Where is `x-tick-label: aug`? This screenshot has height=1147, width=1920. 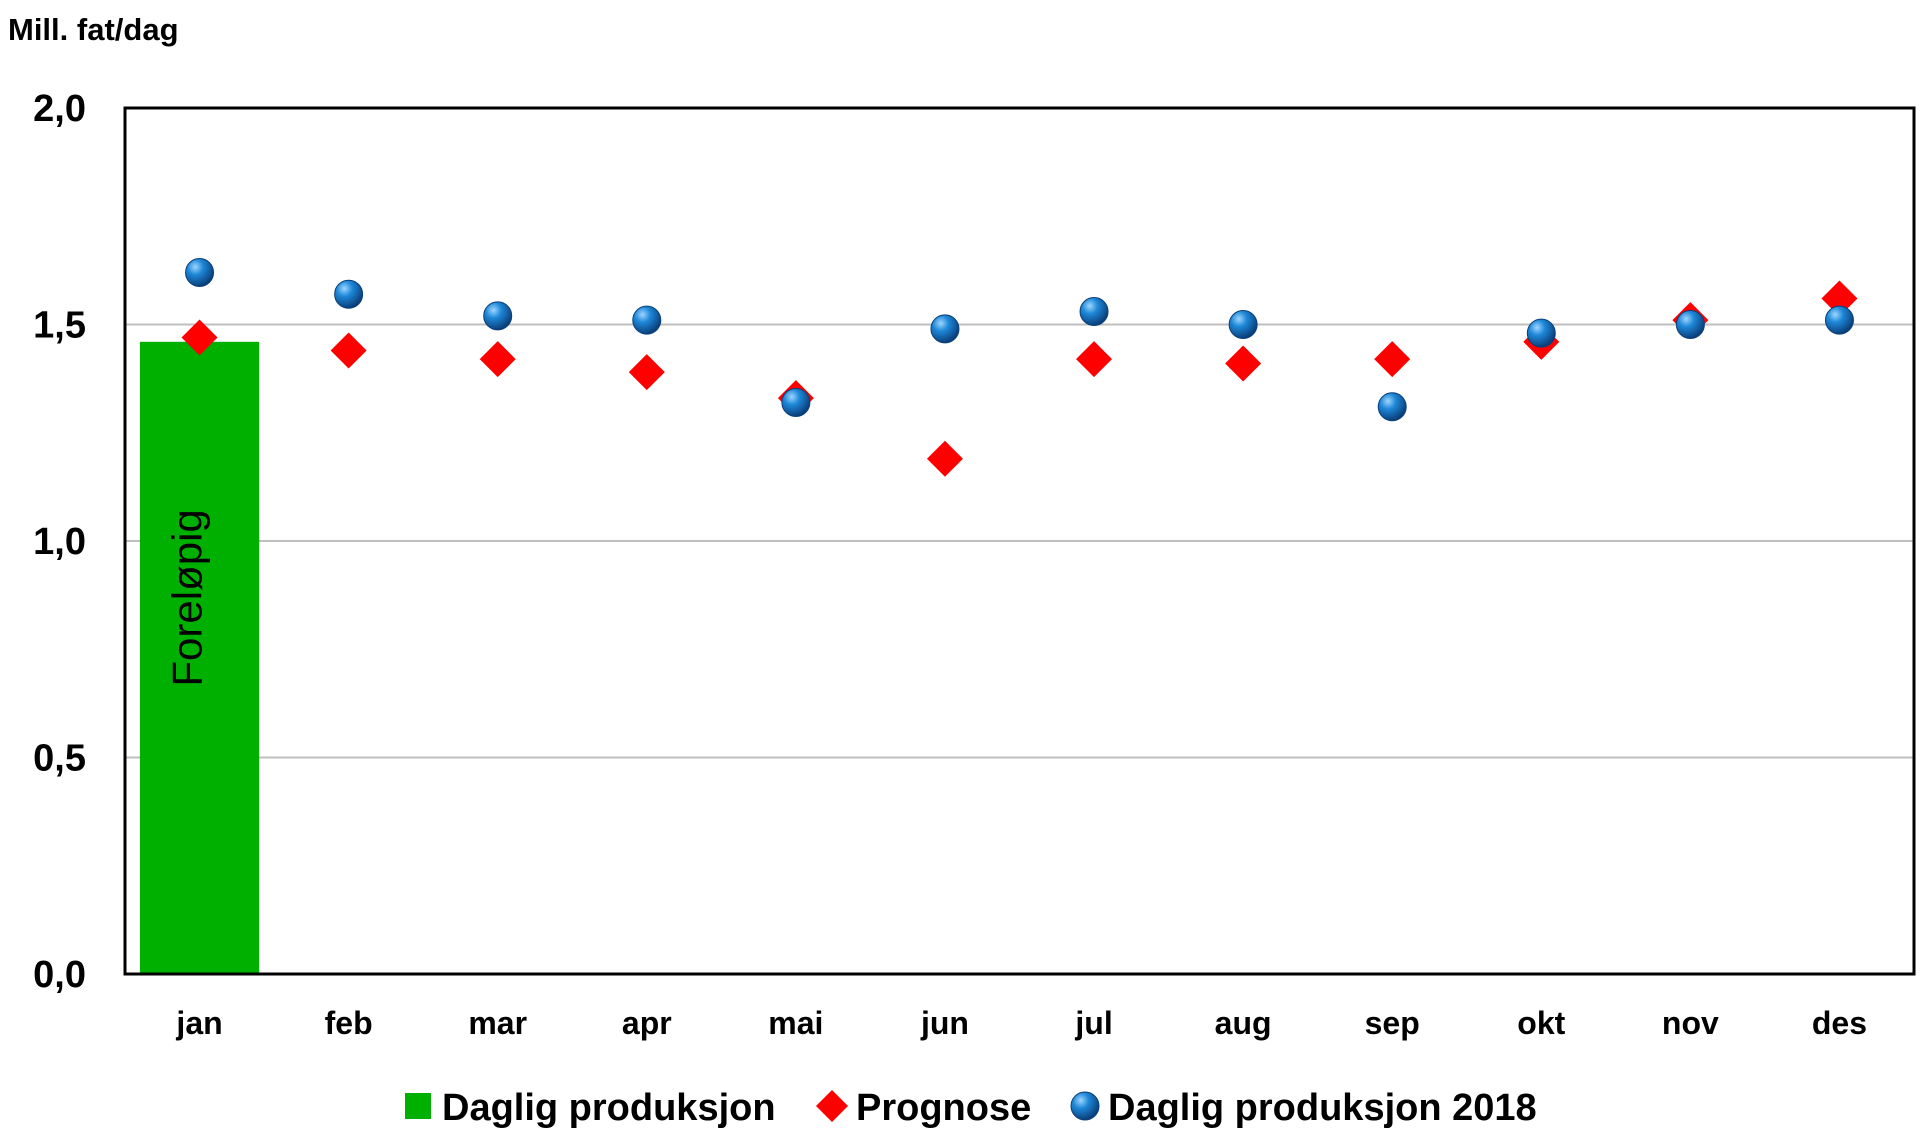
x-tick-label: aug is located at coordinates (1243, 1023).